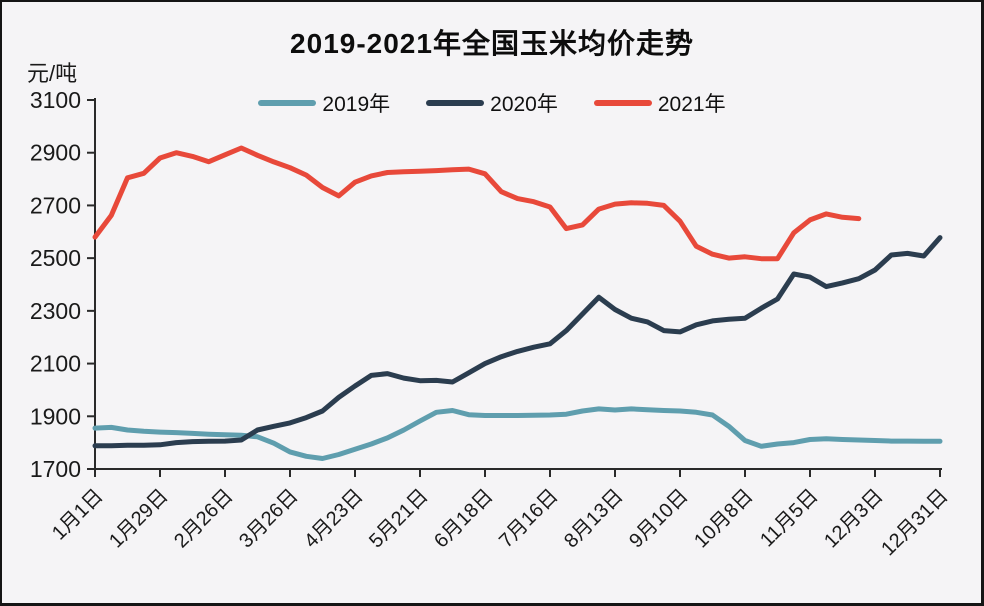  Describe the element at coordinates (55, 364) in the screenshot. I see `y-tick-label: 2100` at that location.